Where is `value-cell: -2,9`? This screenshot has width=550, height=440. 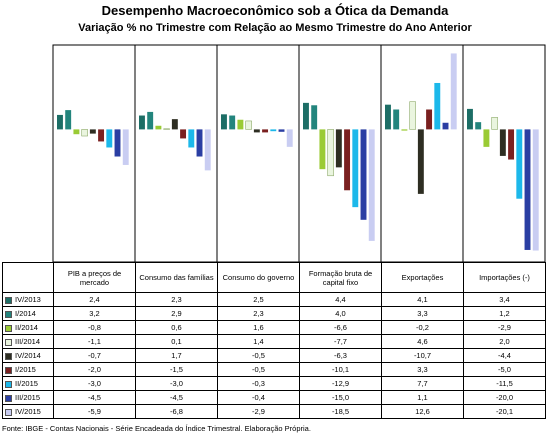 value-cell: -2,9 is located at coordinates (258, 411).